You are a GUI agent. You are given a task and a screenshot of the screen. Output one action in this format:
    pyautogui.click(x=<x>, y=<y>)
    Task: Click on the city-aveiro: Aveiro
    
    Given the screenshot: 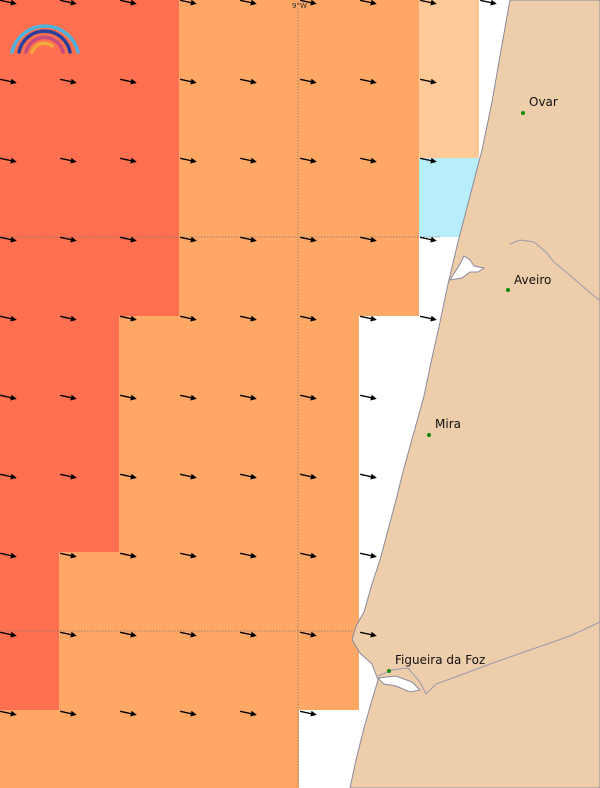 What is the action you would take?
    pyautogui.click(x=528, y=282)
    